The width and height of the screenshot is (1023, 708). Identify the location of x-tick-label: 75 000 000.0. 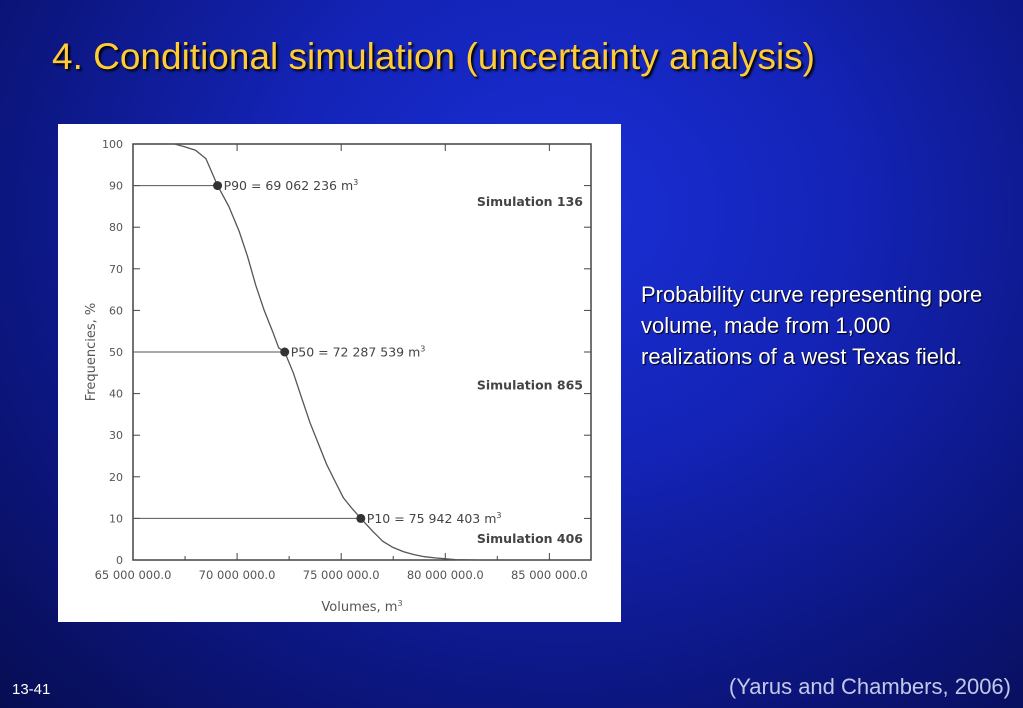
(341, 575).